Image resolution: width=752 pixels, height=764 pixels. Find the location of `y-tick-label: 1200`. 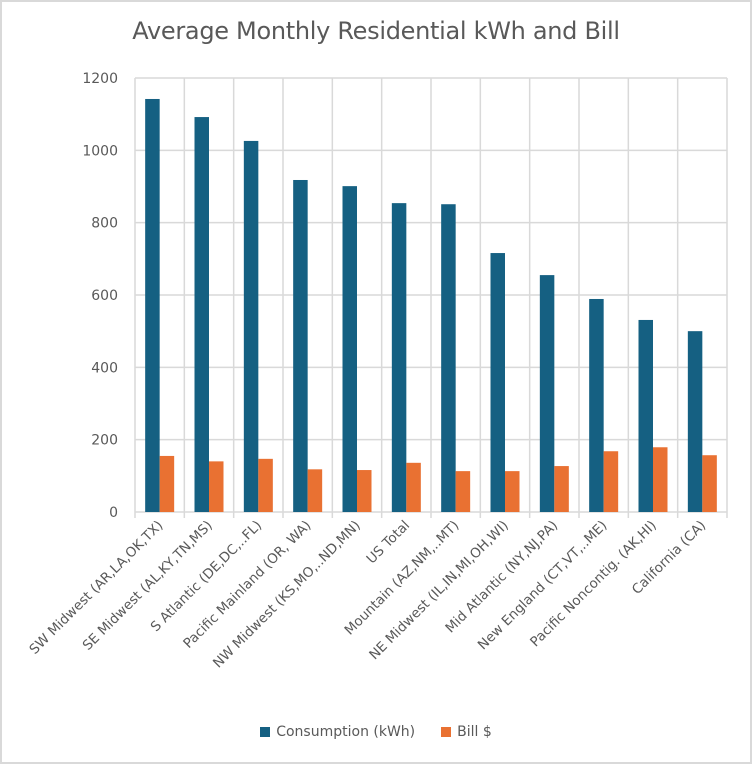

y-tick-label: 1200 is located at coordinates (100, 79).